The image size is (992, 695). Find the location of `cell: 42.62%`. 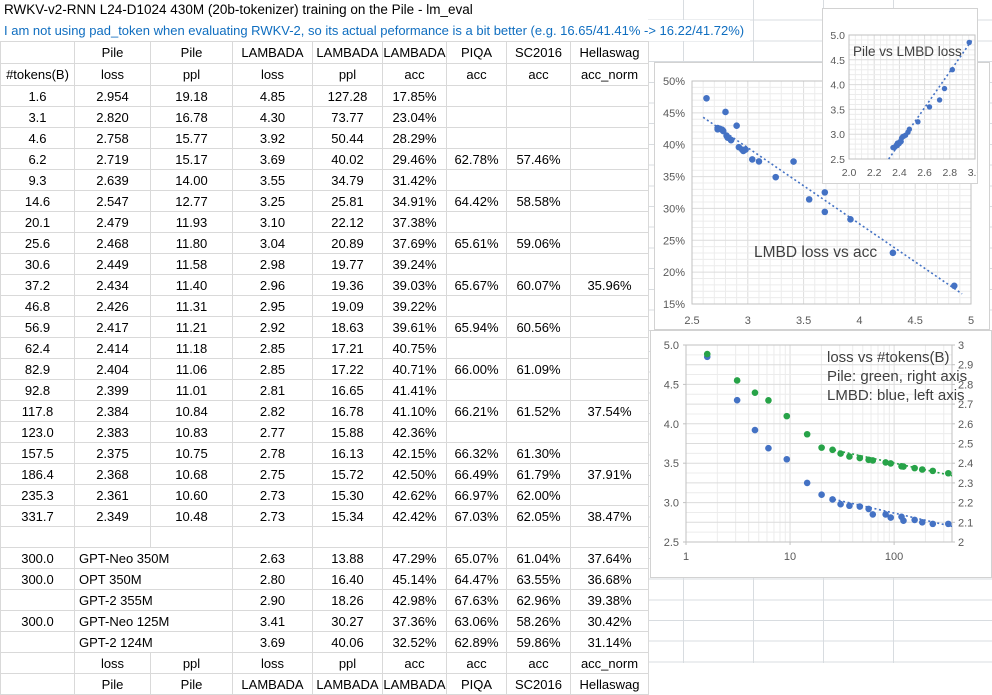

cell: 42.62% is located at coordinates (414, 495).